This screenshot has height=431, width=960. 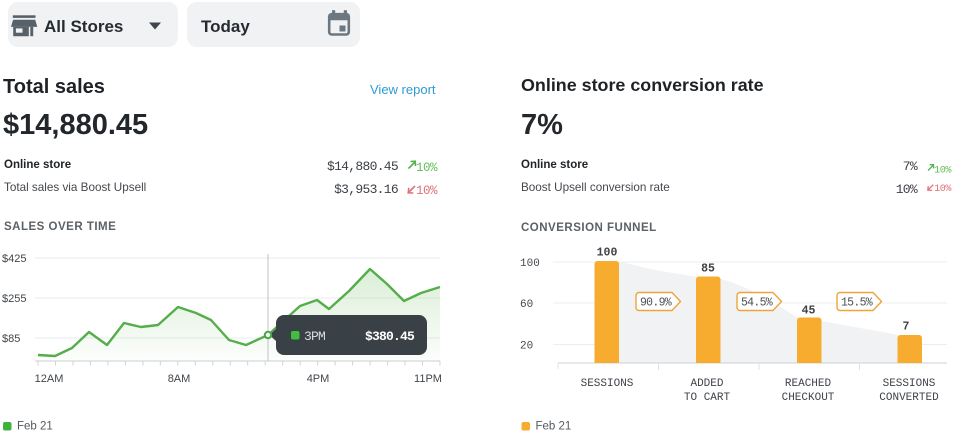 What do you see at coordinates (809, 311) in the screenshot?
I see `svg-text: 45` at bounding box center [809, 311].